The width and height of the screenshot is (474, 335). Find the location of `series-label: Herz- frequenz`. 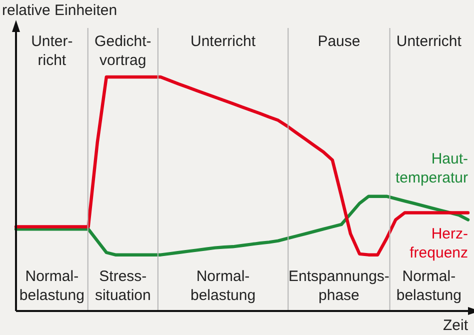

series-label: Herz- frequenz is located at coordinates (439, 244).